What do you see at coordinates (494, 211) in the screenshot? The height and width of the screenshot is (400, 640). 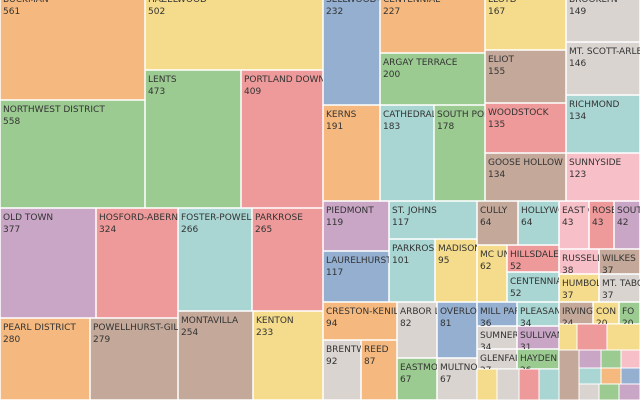 I see `tile-label: CULLY` at bounding box center [494, 211].